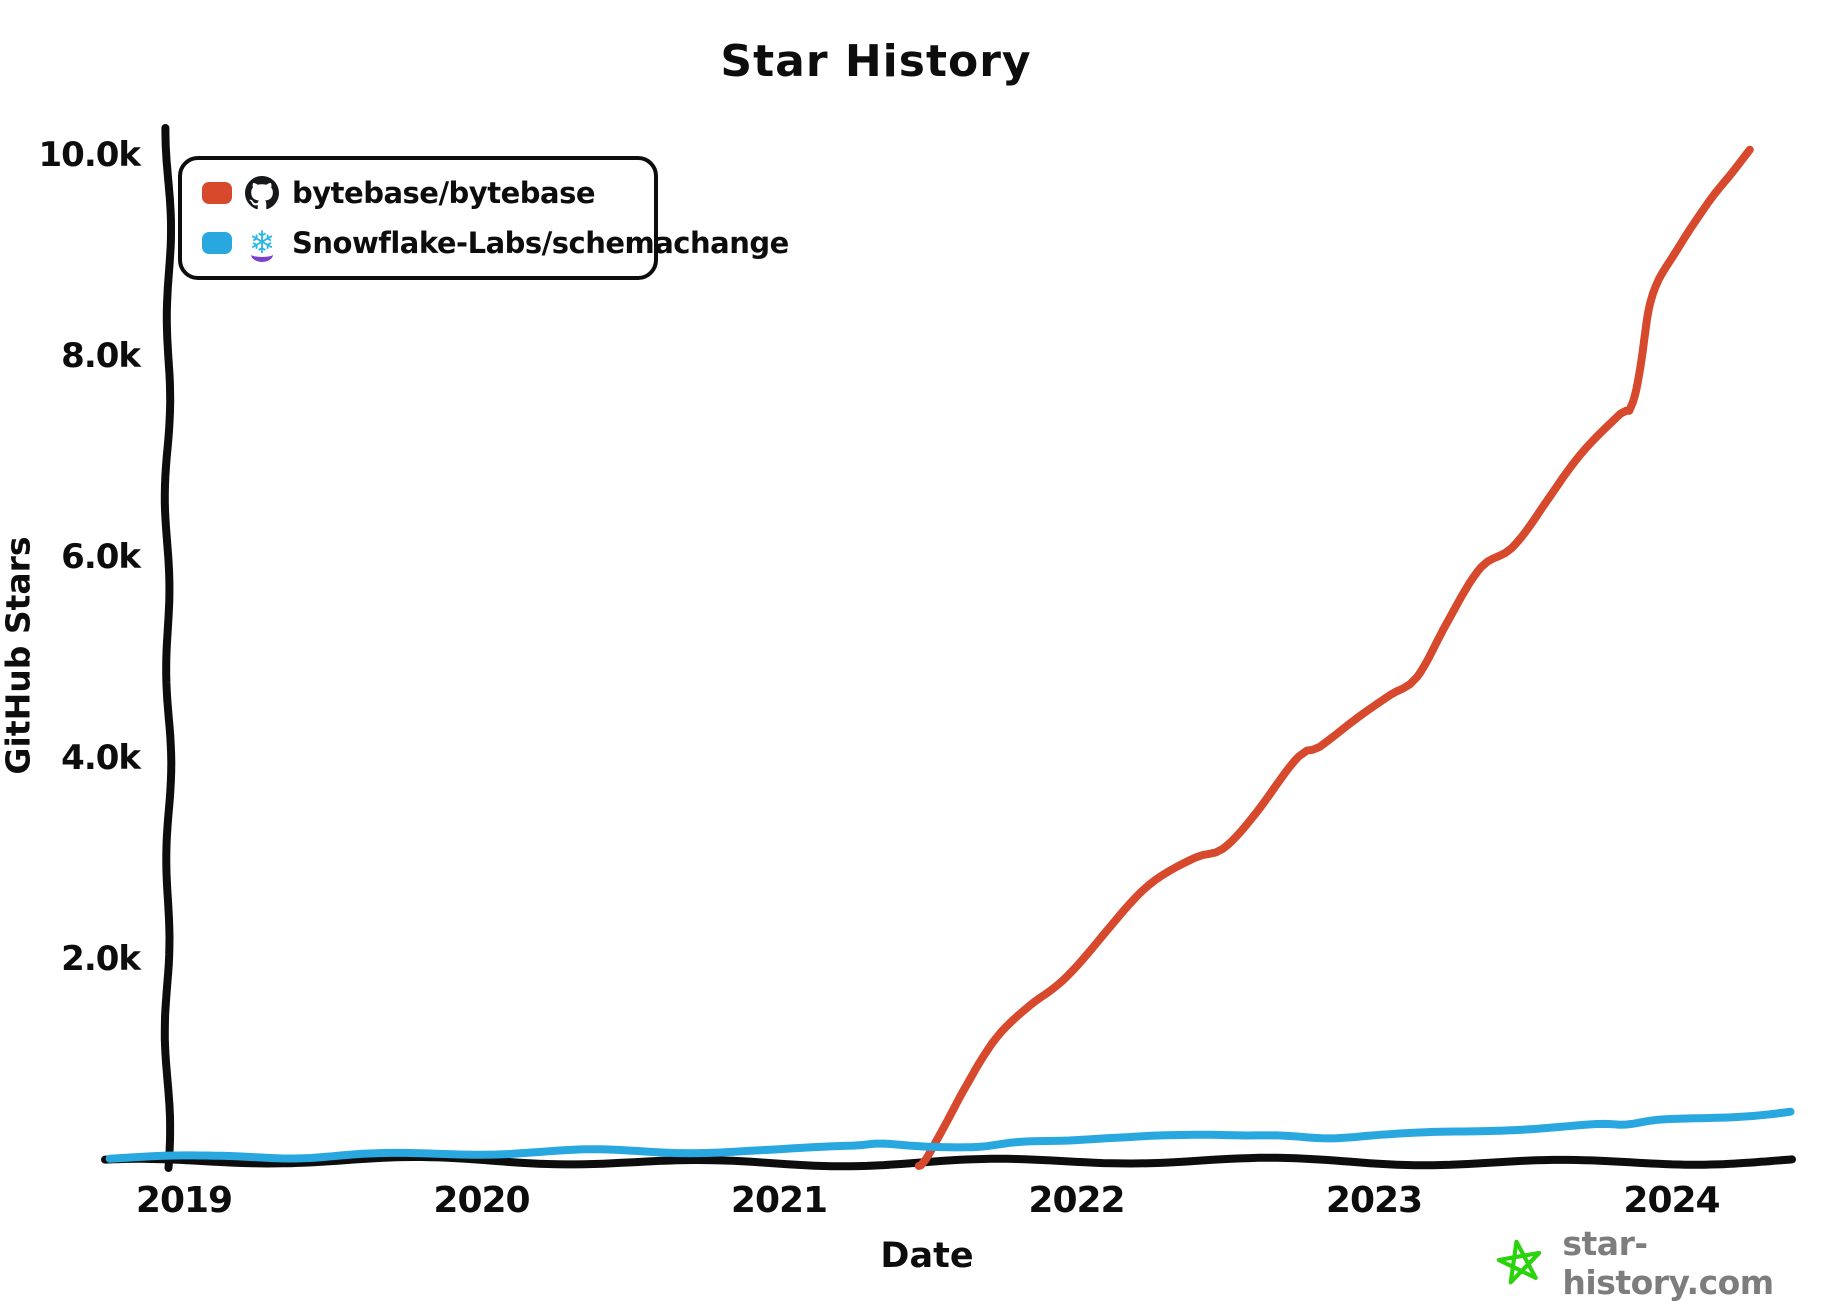  Describe the element at coordinates (950, 1135) in the screenshot. I see `series-line-schemachange` at that location.